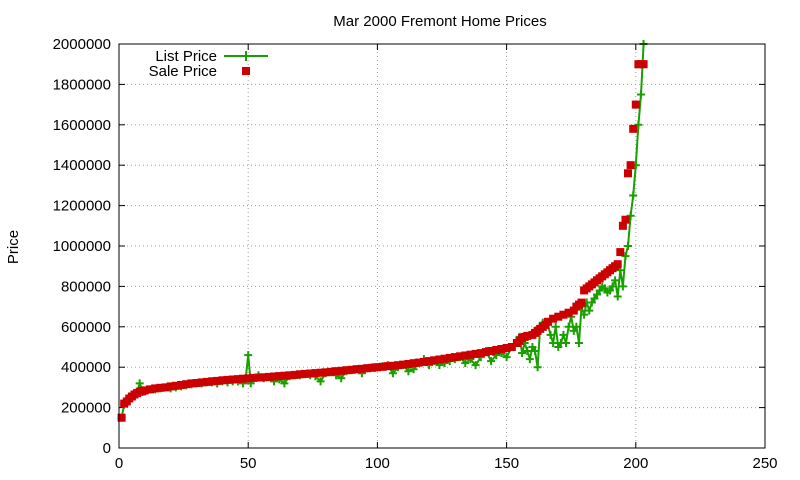  I want to click on legend-marker-list-price, so click(246, 56).